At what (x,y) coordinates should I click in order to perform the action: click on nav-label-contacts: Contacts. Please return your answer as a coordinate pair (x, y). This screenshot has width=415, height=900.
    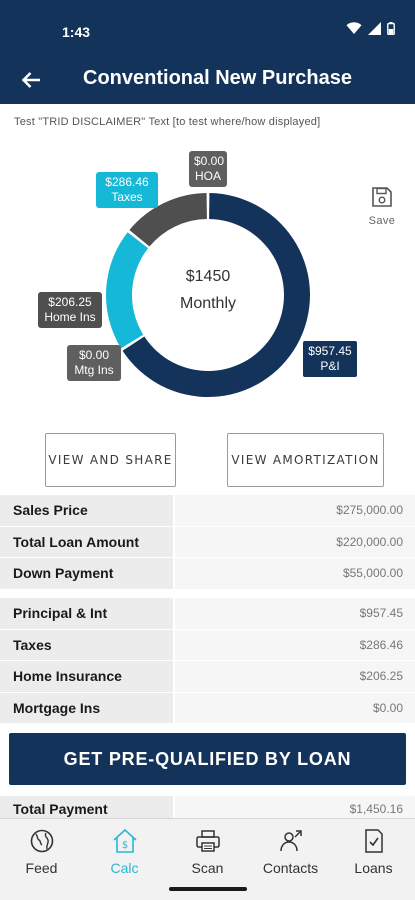
    Looking at the image, I should click on (290, 868).